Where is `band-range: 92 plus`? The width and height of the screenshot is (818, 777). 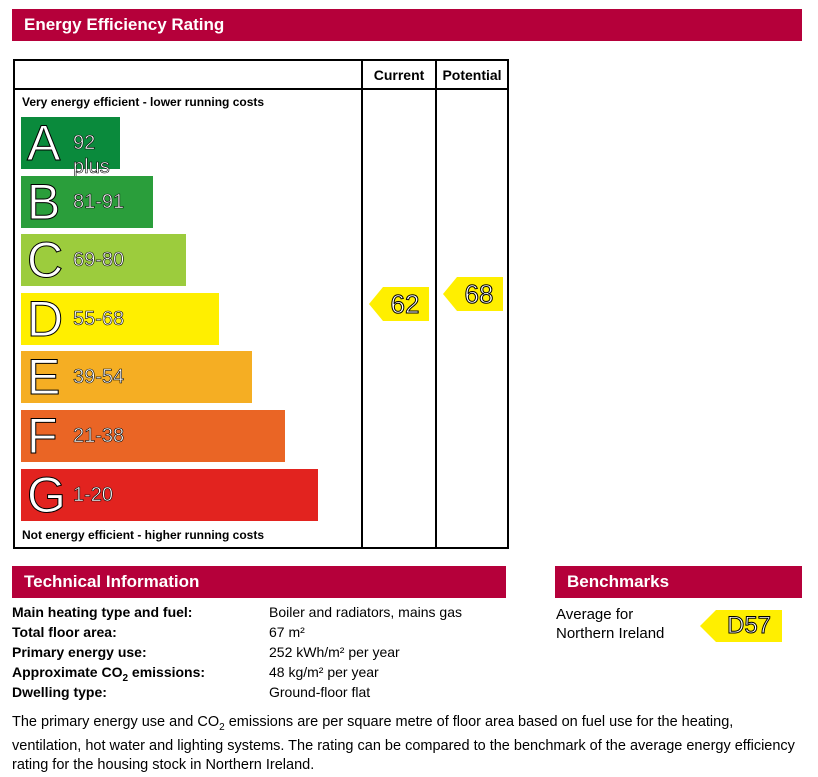
band-range: 92 plus is located at coordinates (91, 155).